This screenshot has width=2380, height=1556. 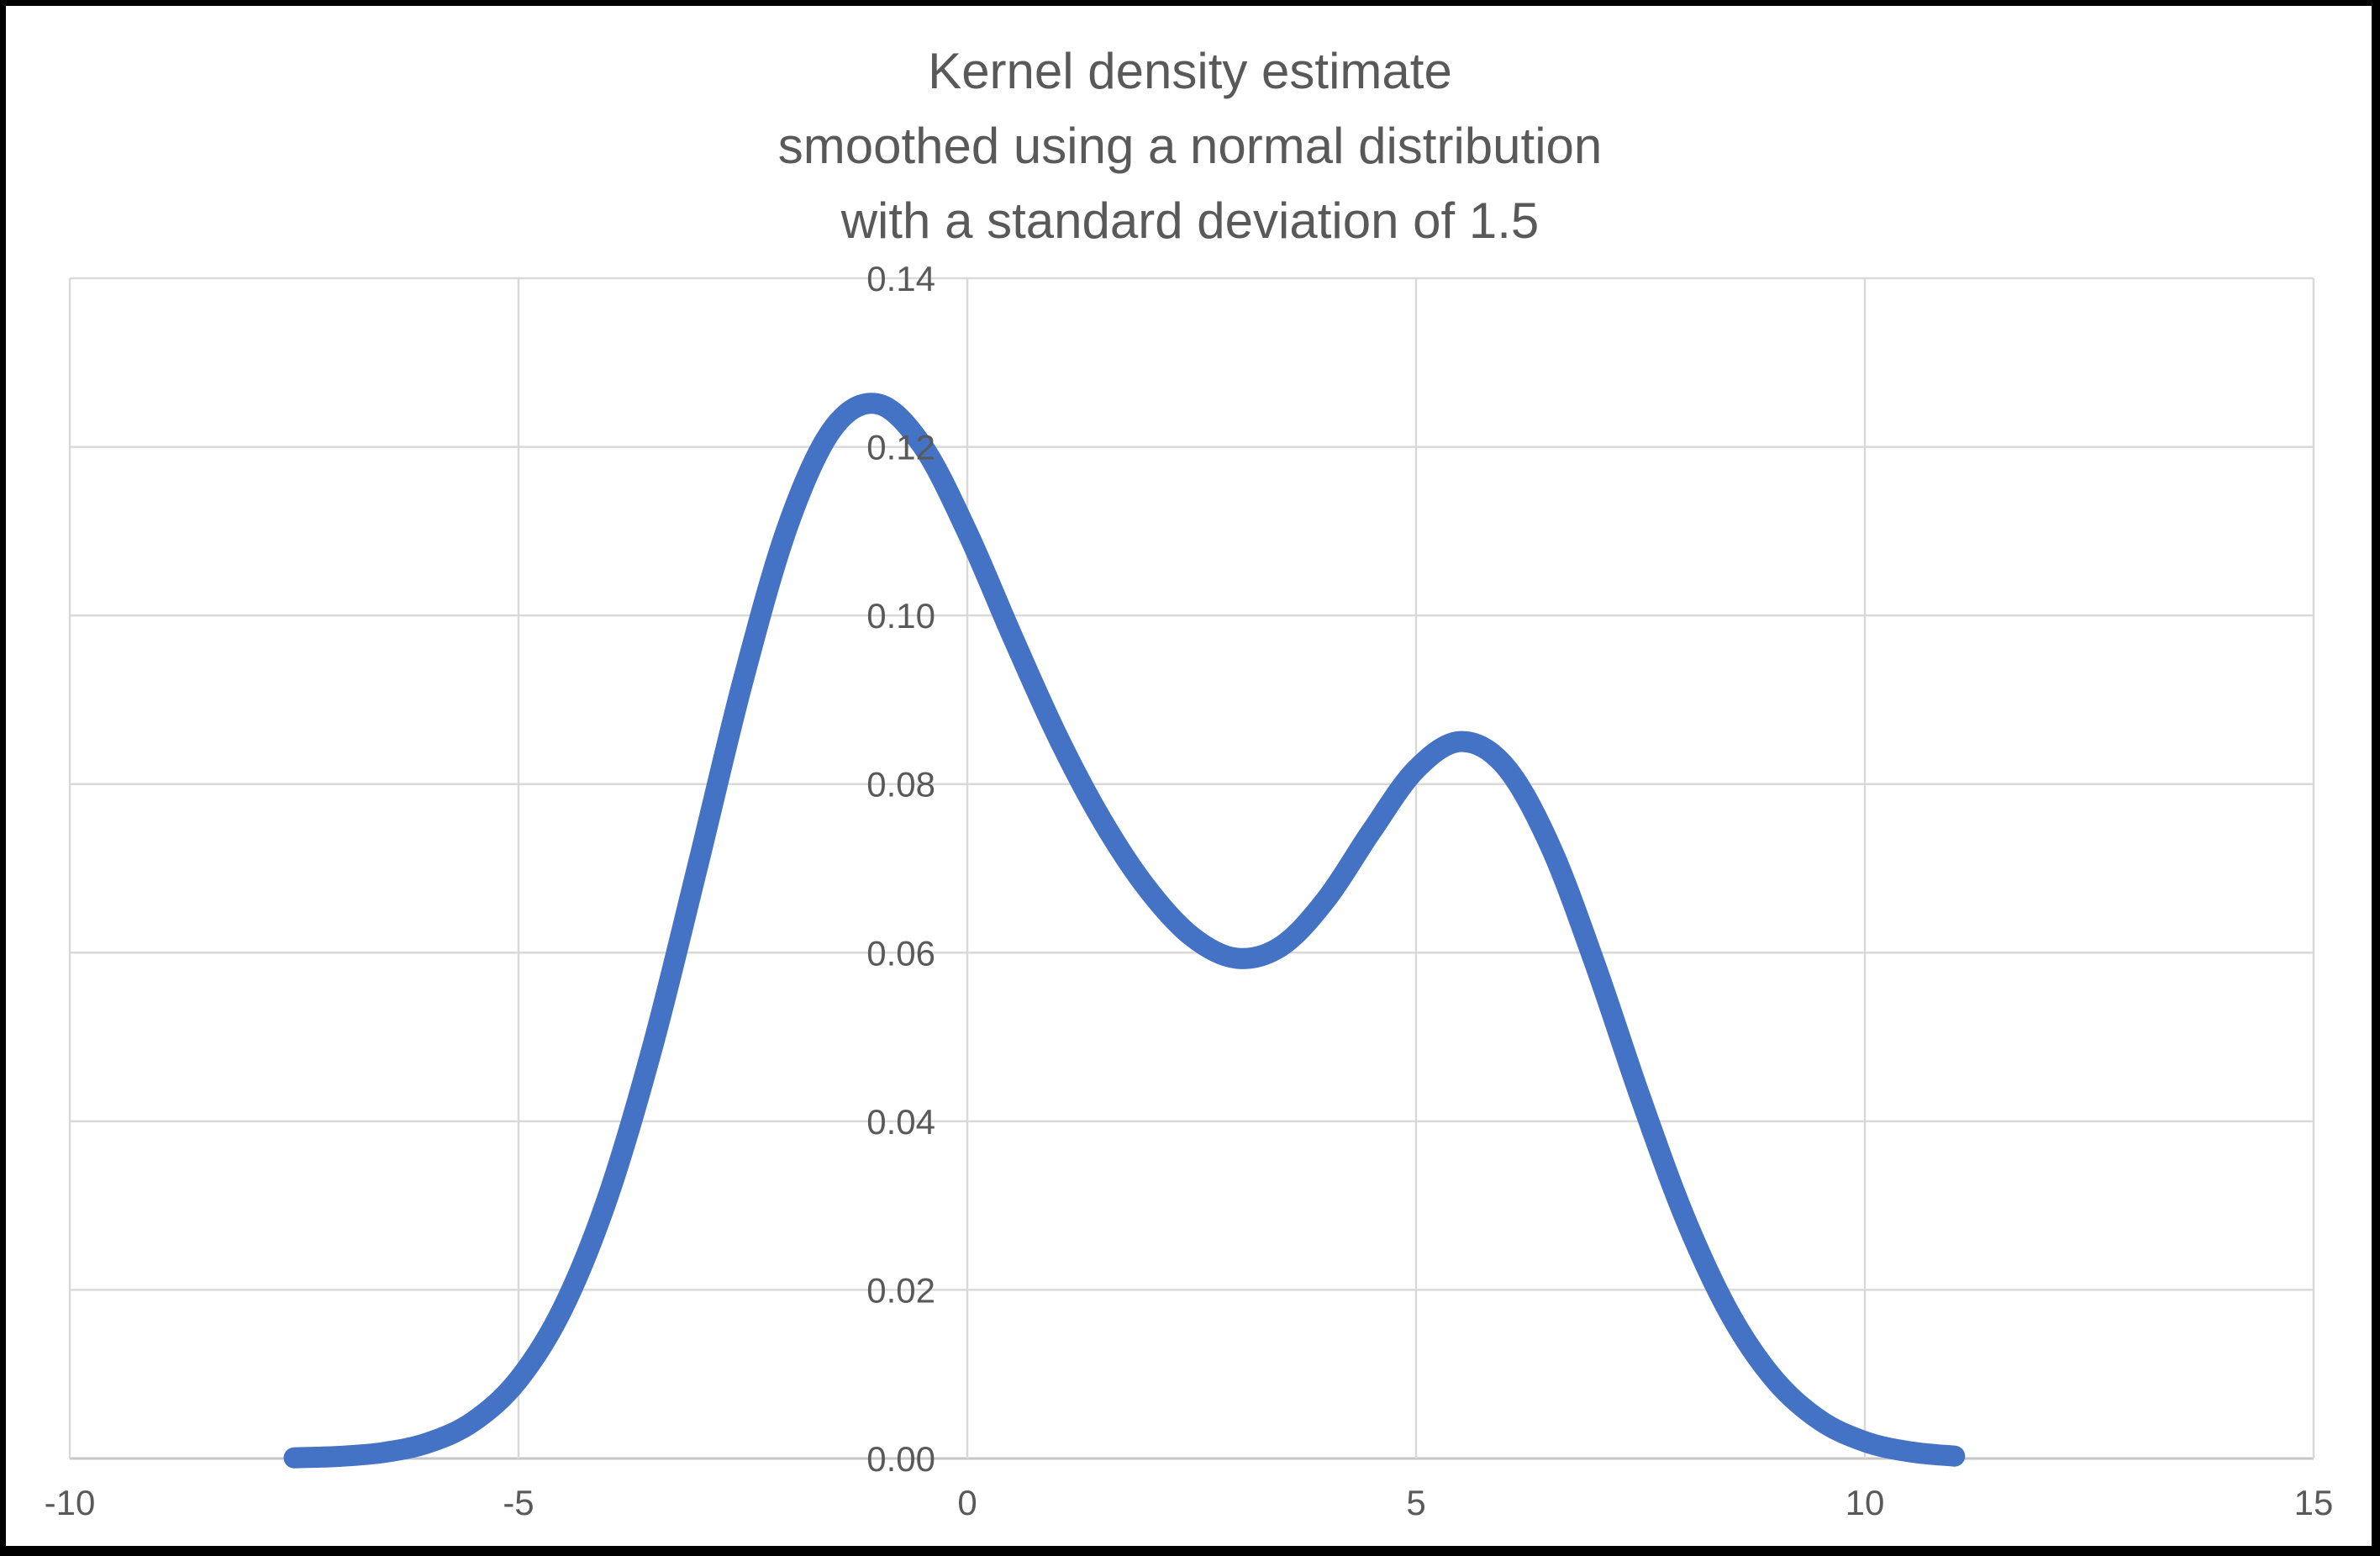 I want to click on x-tick-label: 15, so click(x=2314, y=1503).